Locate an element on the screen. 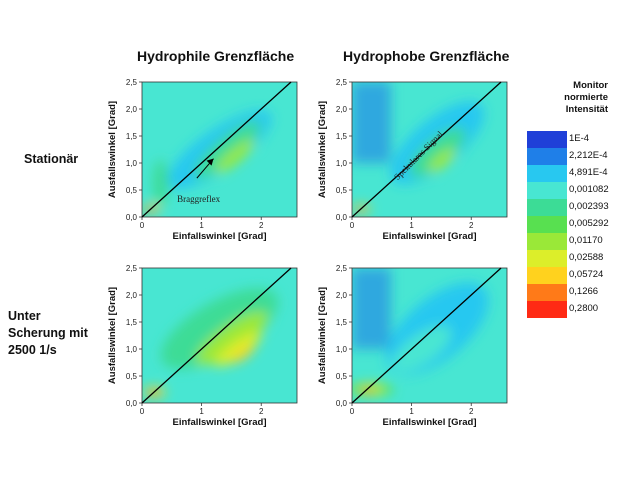  row-label-line: Stationär is located at coordinates (51, 159).